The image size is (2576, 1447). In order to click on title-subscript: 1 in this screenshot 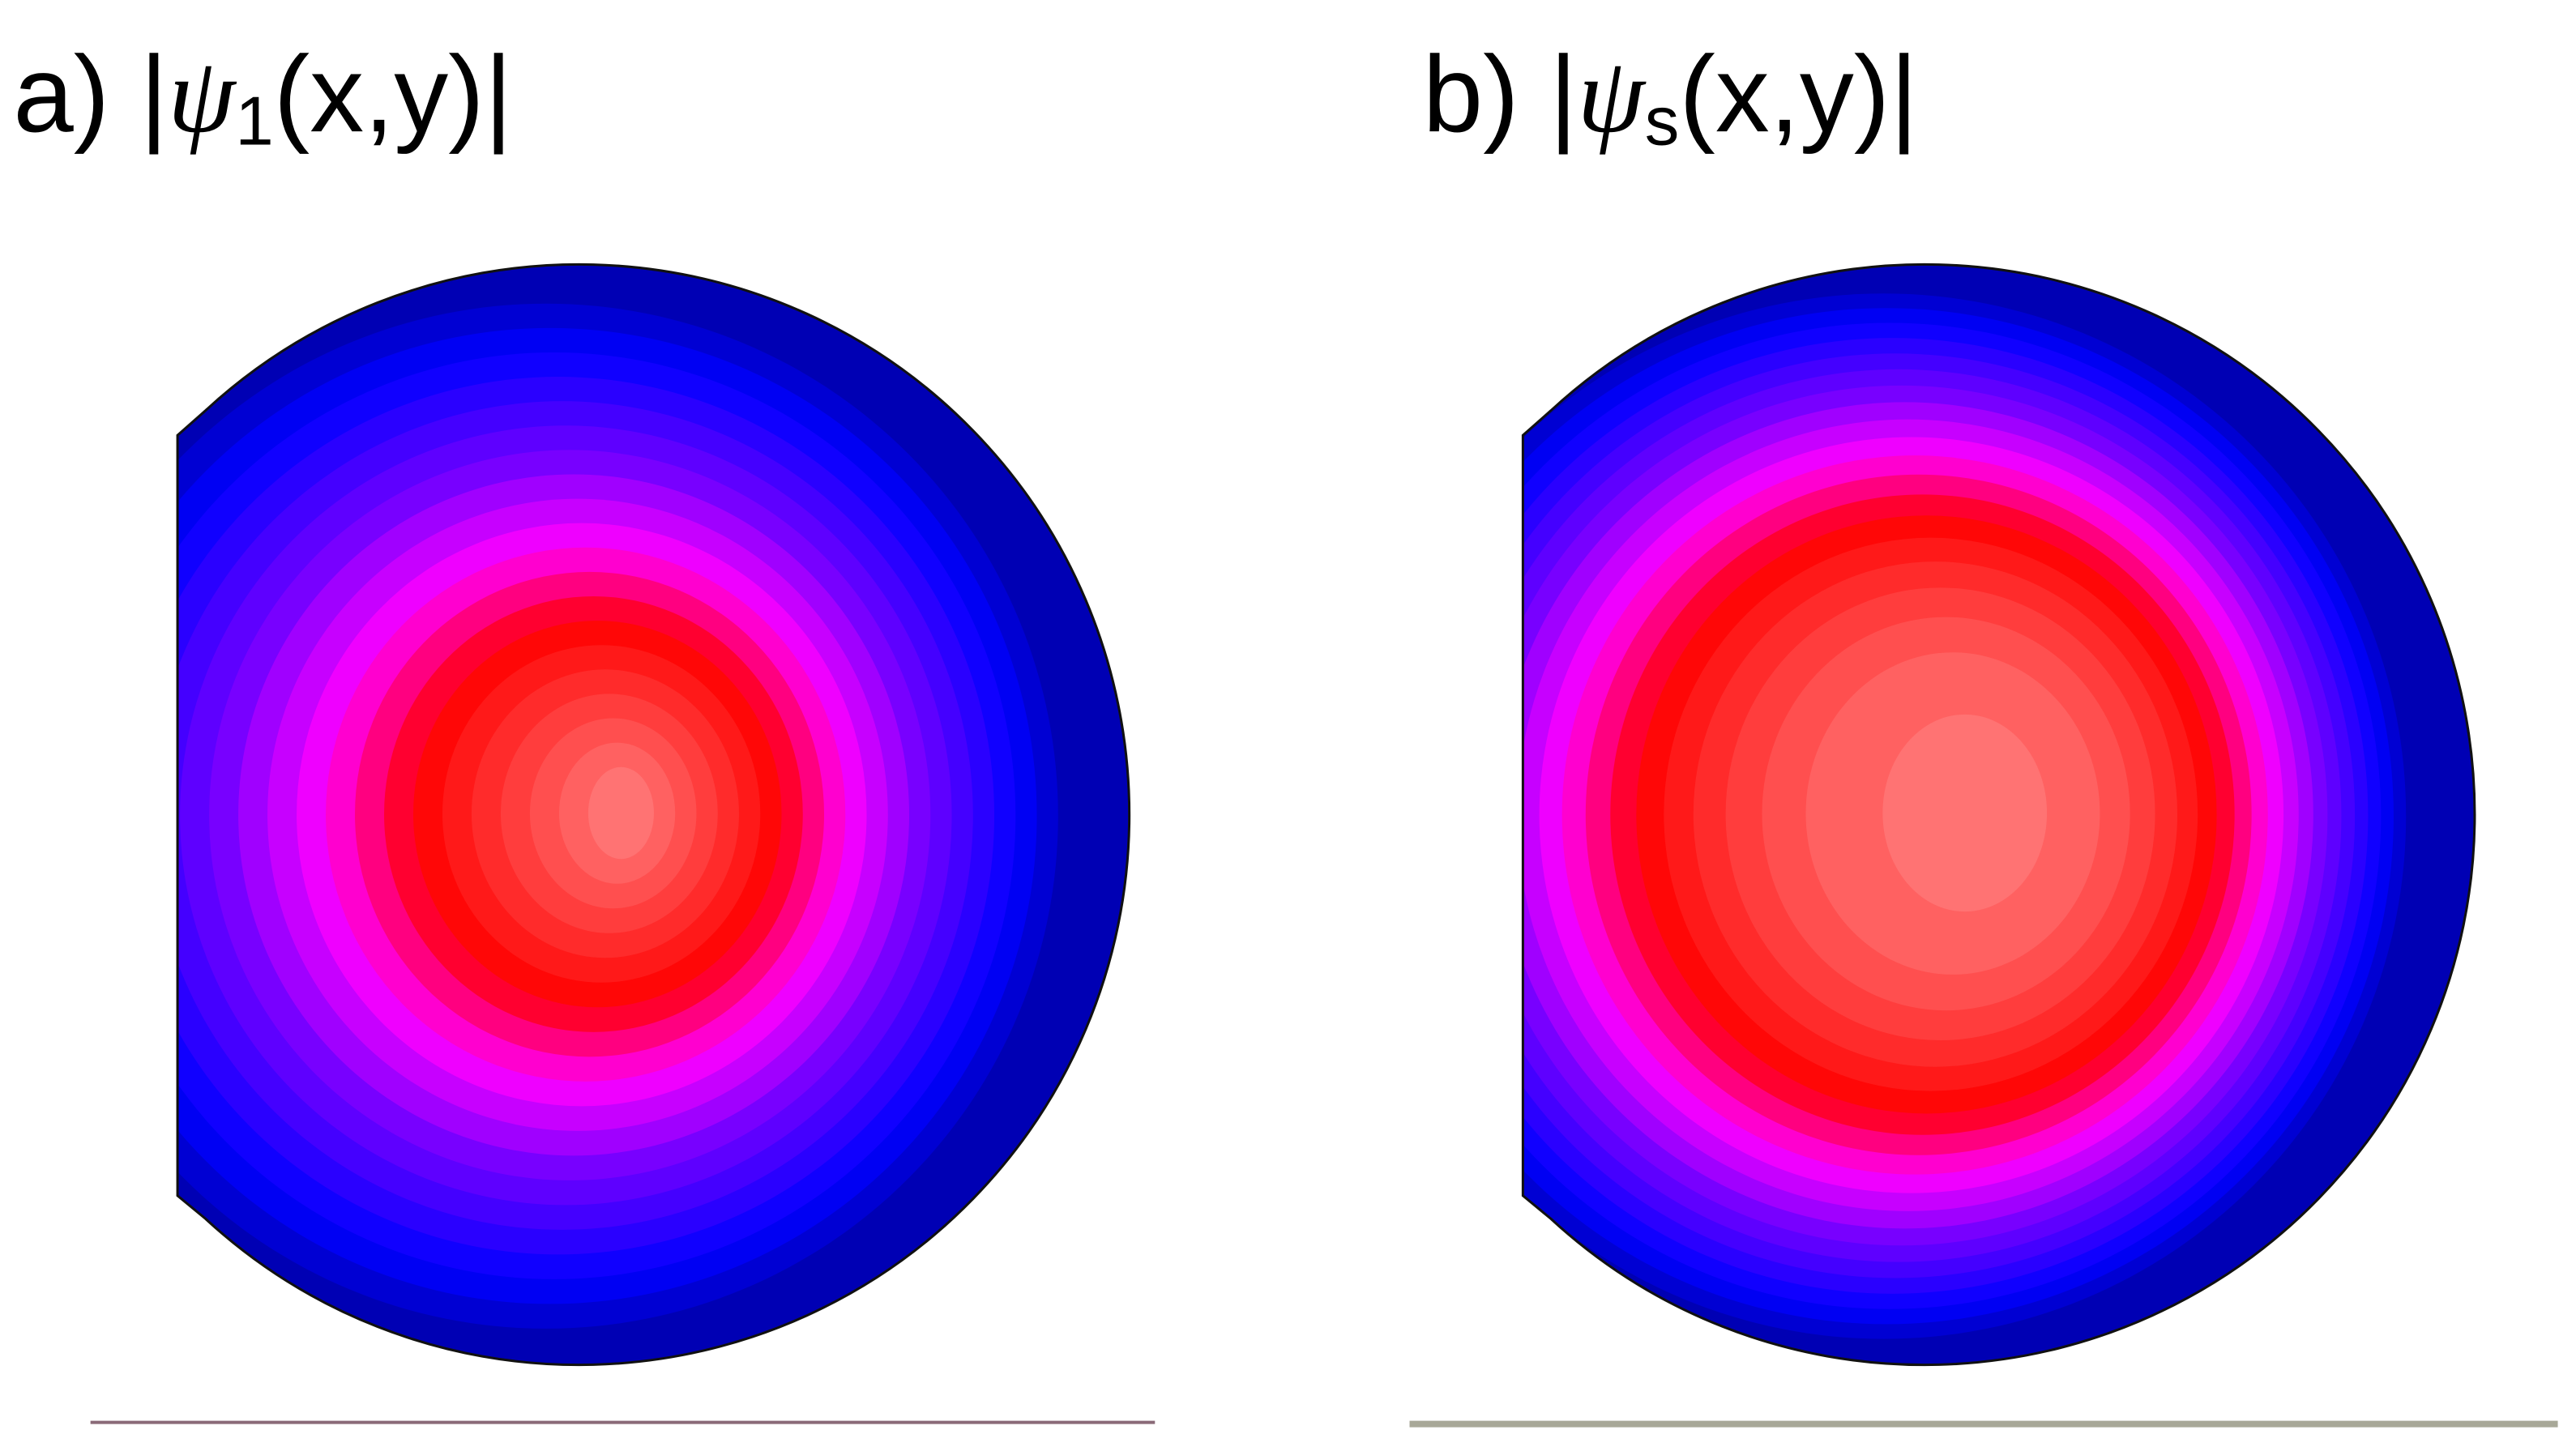, I will do `click(254, 121)`.